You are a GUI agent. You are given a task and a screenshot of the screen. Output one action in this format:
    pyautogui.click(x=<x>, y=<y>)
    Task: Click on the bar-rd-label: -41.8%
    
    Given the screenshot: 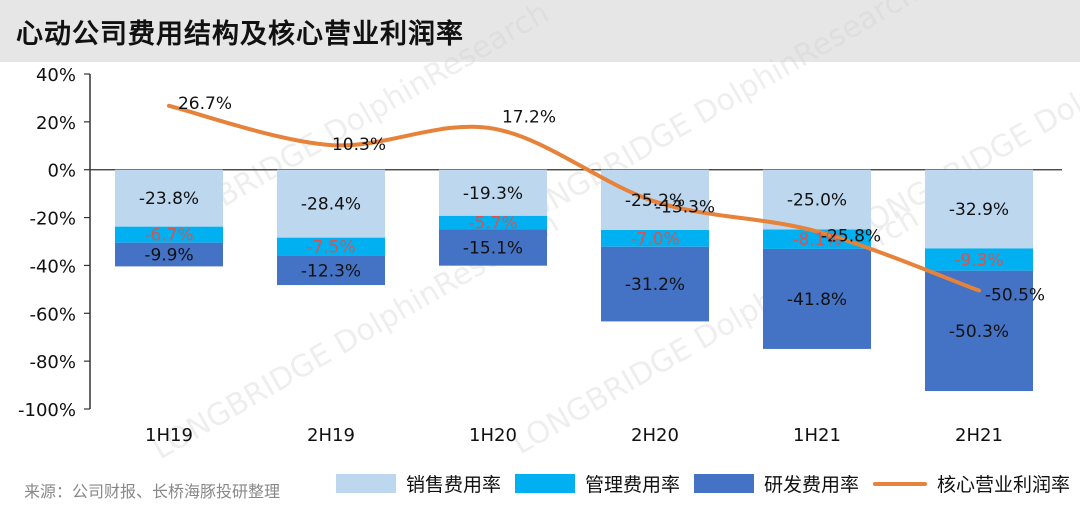 What is the action you would take?
    pyautogui.click(x=817, y=300)
    